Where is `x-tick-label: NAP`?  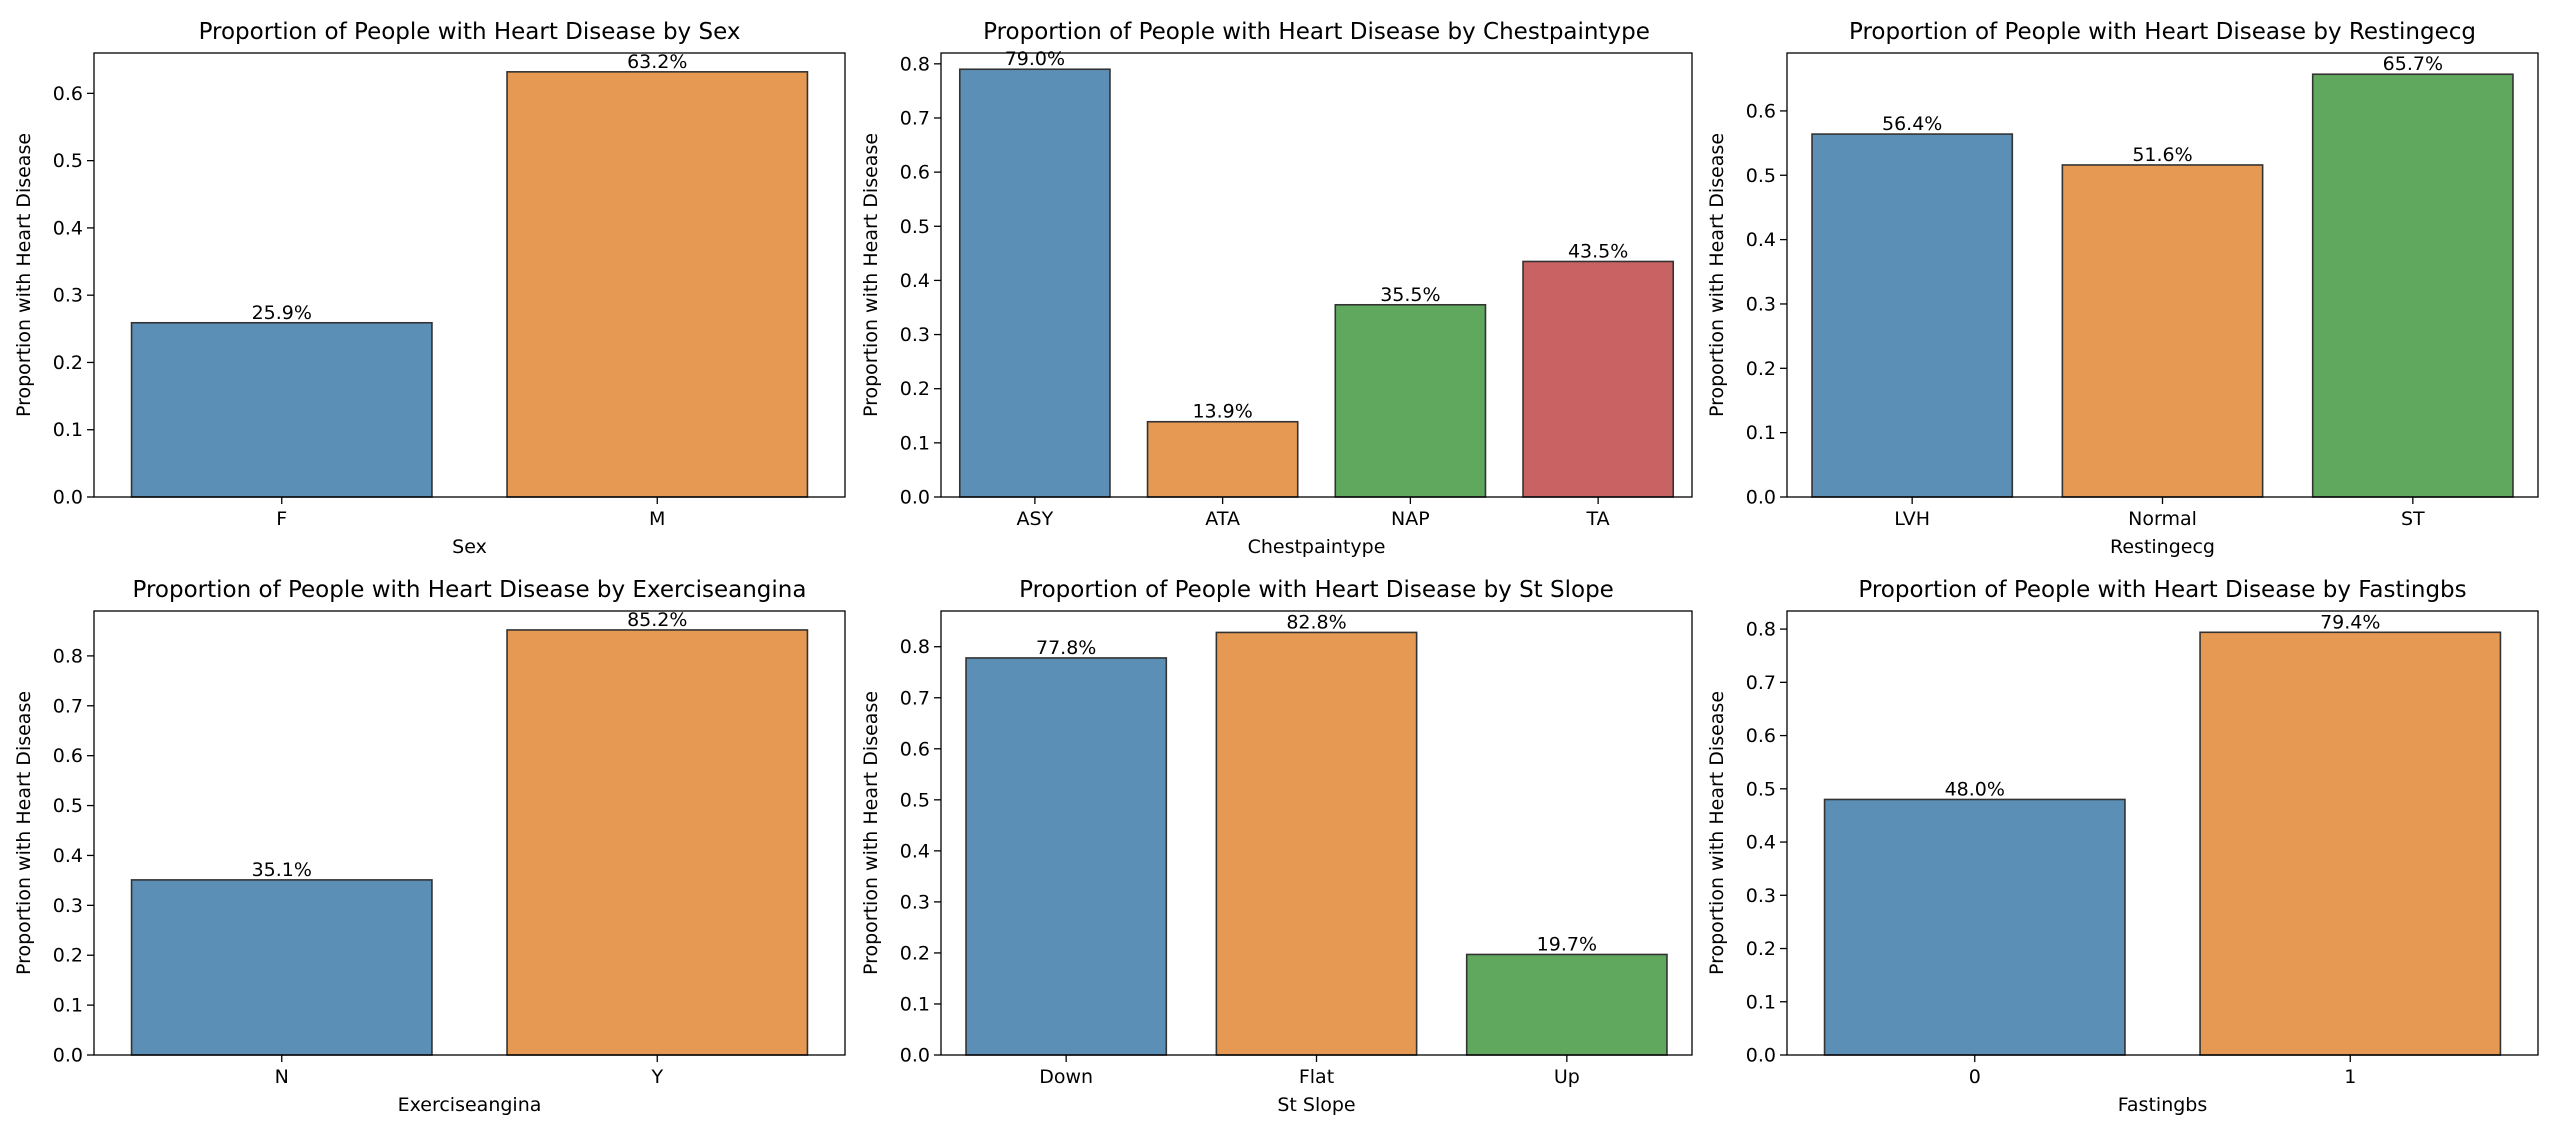
x-tick-label: NAP is located at coordinates (1410, 519).